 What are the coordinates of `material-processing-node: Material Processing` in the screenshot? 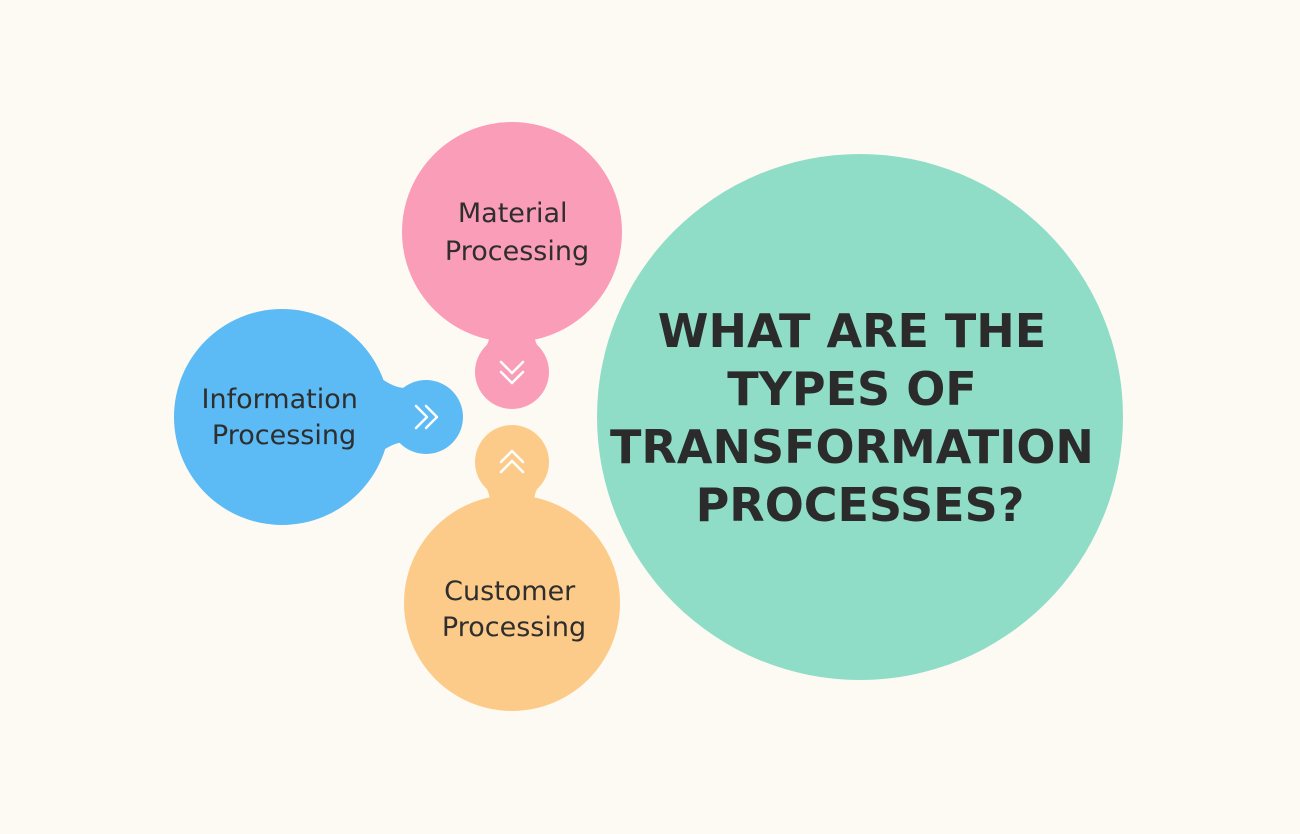 It's located at (512, 265).